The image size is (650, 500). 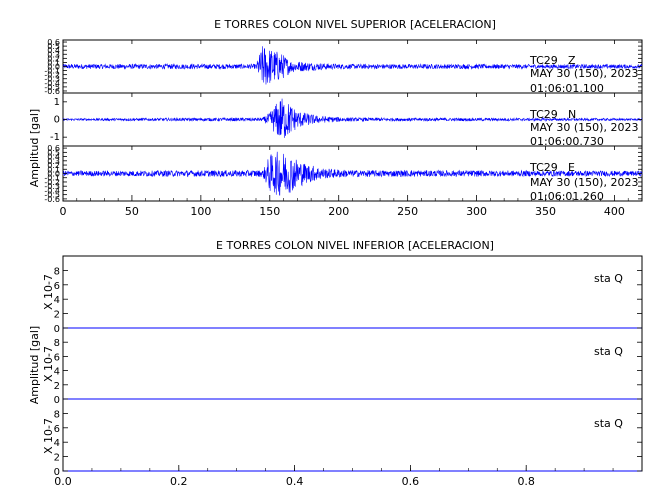 I want to click on svg-text: E, so click(x=571, y=167).